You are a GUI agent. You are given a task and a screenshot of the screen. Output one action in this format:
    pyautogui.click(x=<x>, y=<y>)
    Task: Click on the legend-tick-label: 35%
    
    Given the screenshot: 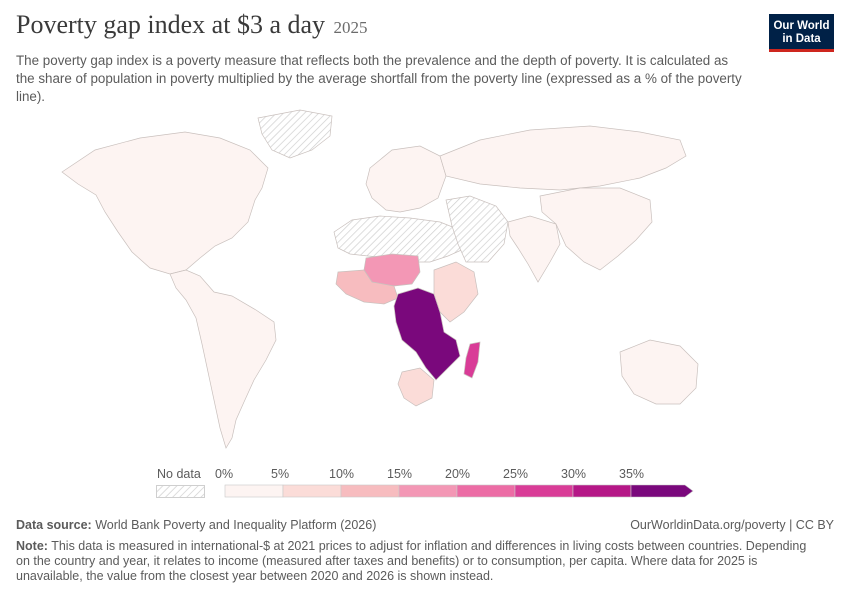 What is the action you would take?
    pyautogui.click(x=632, y=474)
    